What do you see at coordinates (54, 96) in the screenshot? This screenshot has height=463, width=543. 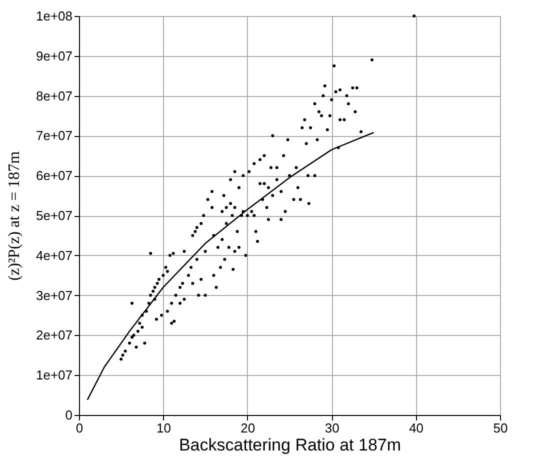 I see `y-tick-label: 8e+07` at bounding box center [54, 96].